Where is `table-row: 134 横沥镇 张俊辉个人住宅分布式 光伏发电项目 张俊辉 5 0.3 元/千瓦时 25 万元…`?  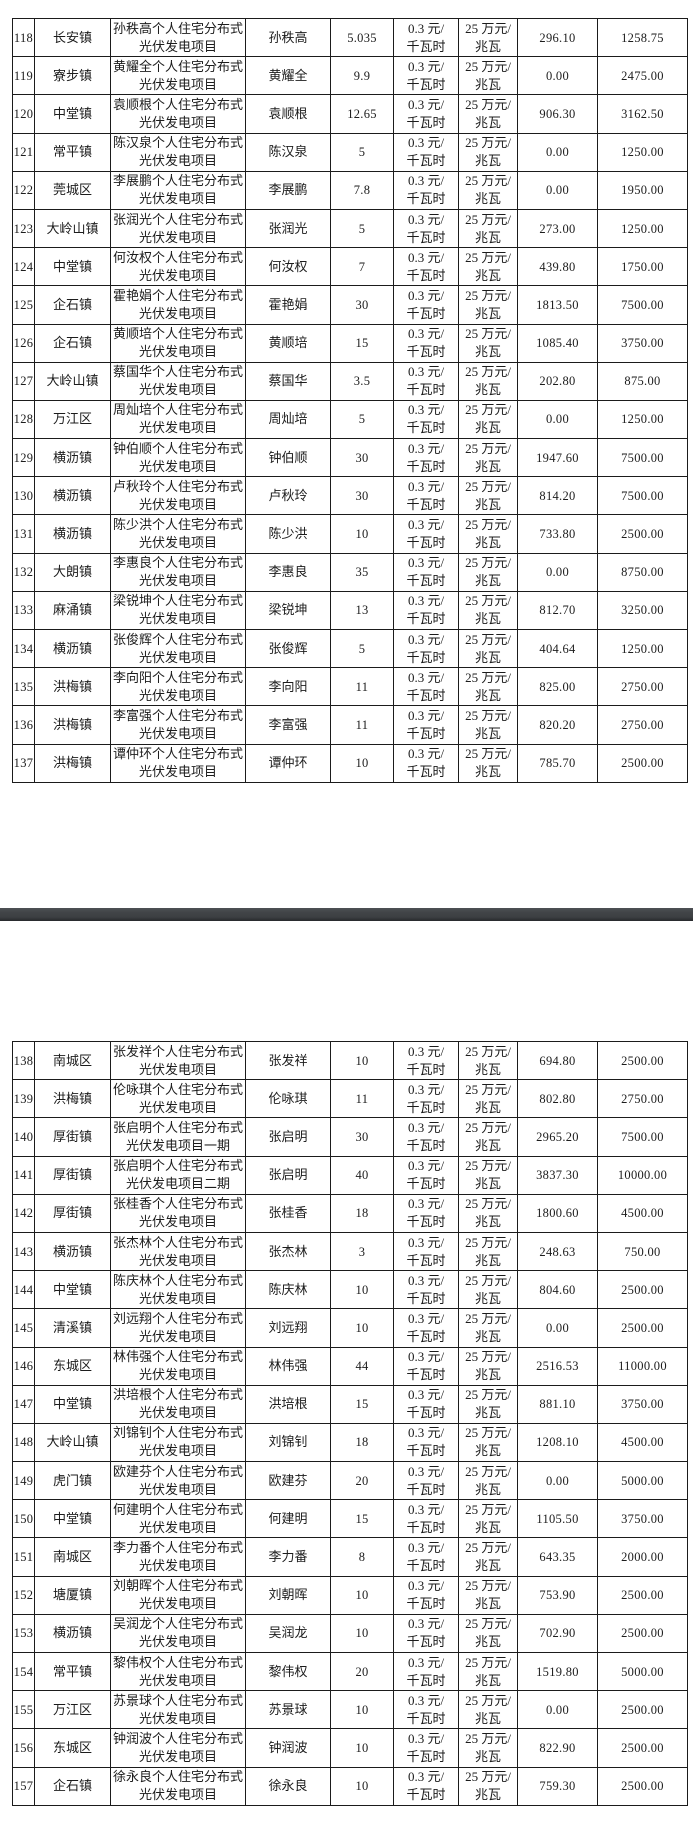 table-row: 134 横沥镇 张俊辉个人住宅分布式 光伏发电项目 张俊辉 5 0.3 元/千瓦时 25 万元… is located at coordinates (350, 648).